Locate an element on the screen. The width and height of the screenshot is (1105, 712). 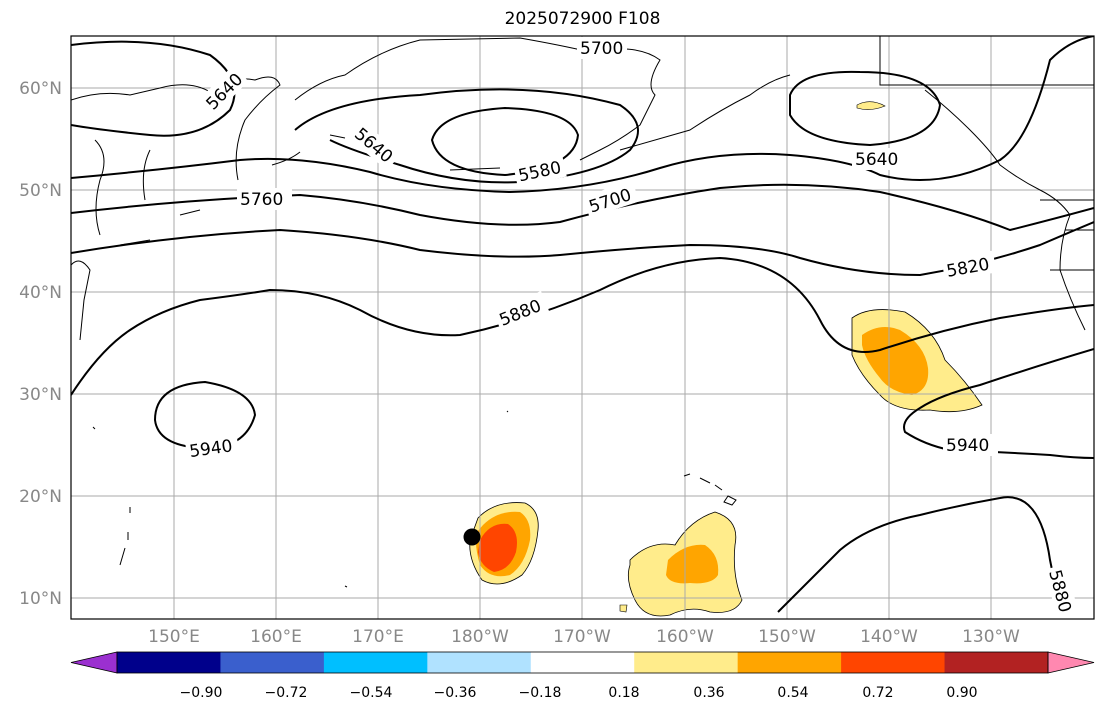
lon-label: 170°W is located at coordinates (582, 637).